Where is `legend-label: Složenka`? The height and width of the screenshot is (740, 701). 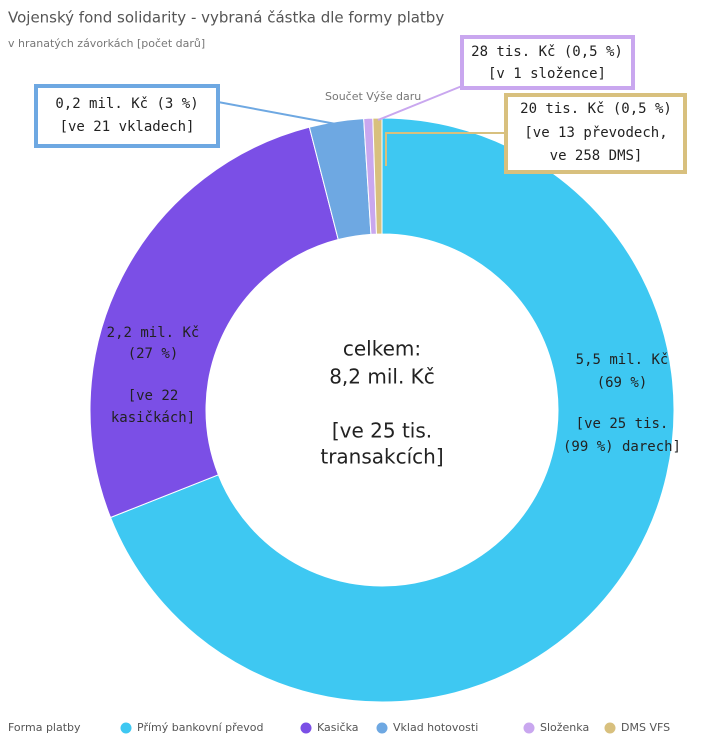
legend-label: Složenka is located at coordinates (564, 727).